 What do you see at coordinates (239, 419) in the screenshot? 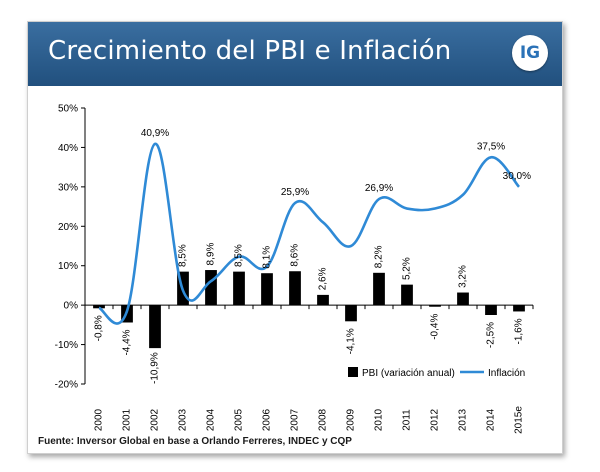
I see `x-tick-label: 2005` at bounding box center [239, 419].